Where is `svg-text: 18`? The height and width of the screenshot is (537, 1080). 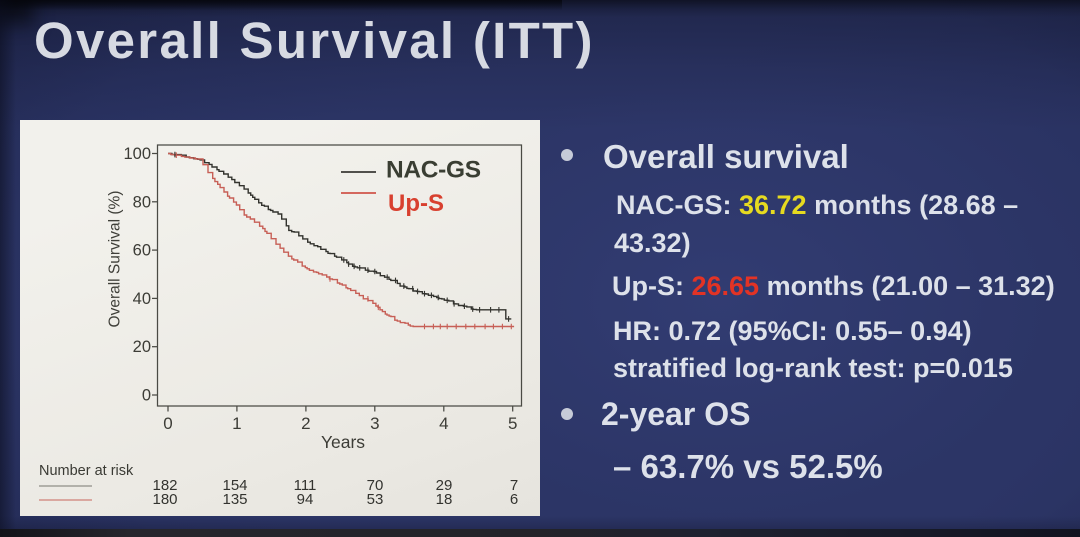
svg-text: 18 is located at coordinates (444, 499).